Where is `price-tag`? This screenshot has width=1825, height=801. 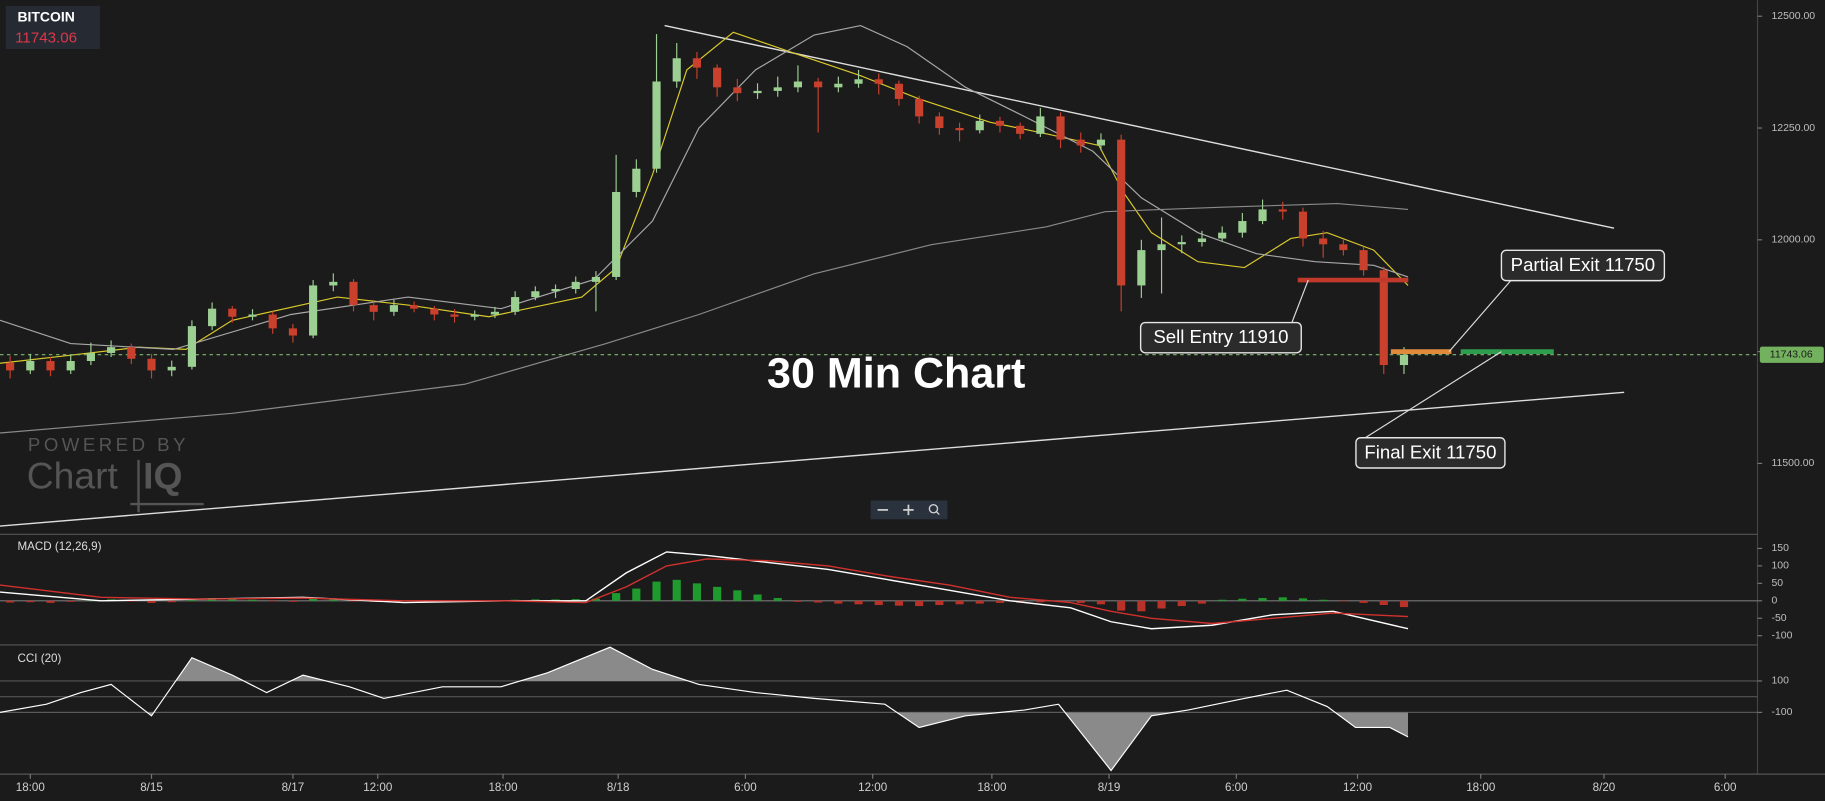
price-tag is located at coordinates (1791, 354).